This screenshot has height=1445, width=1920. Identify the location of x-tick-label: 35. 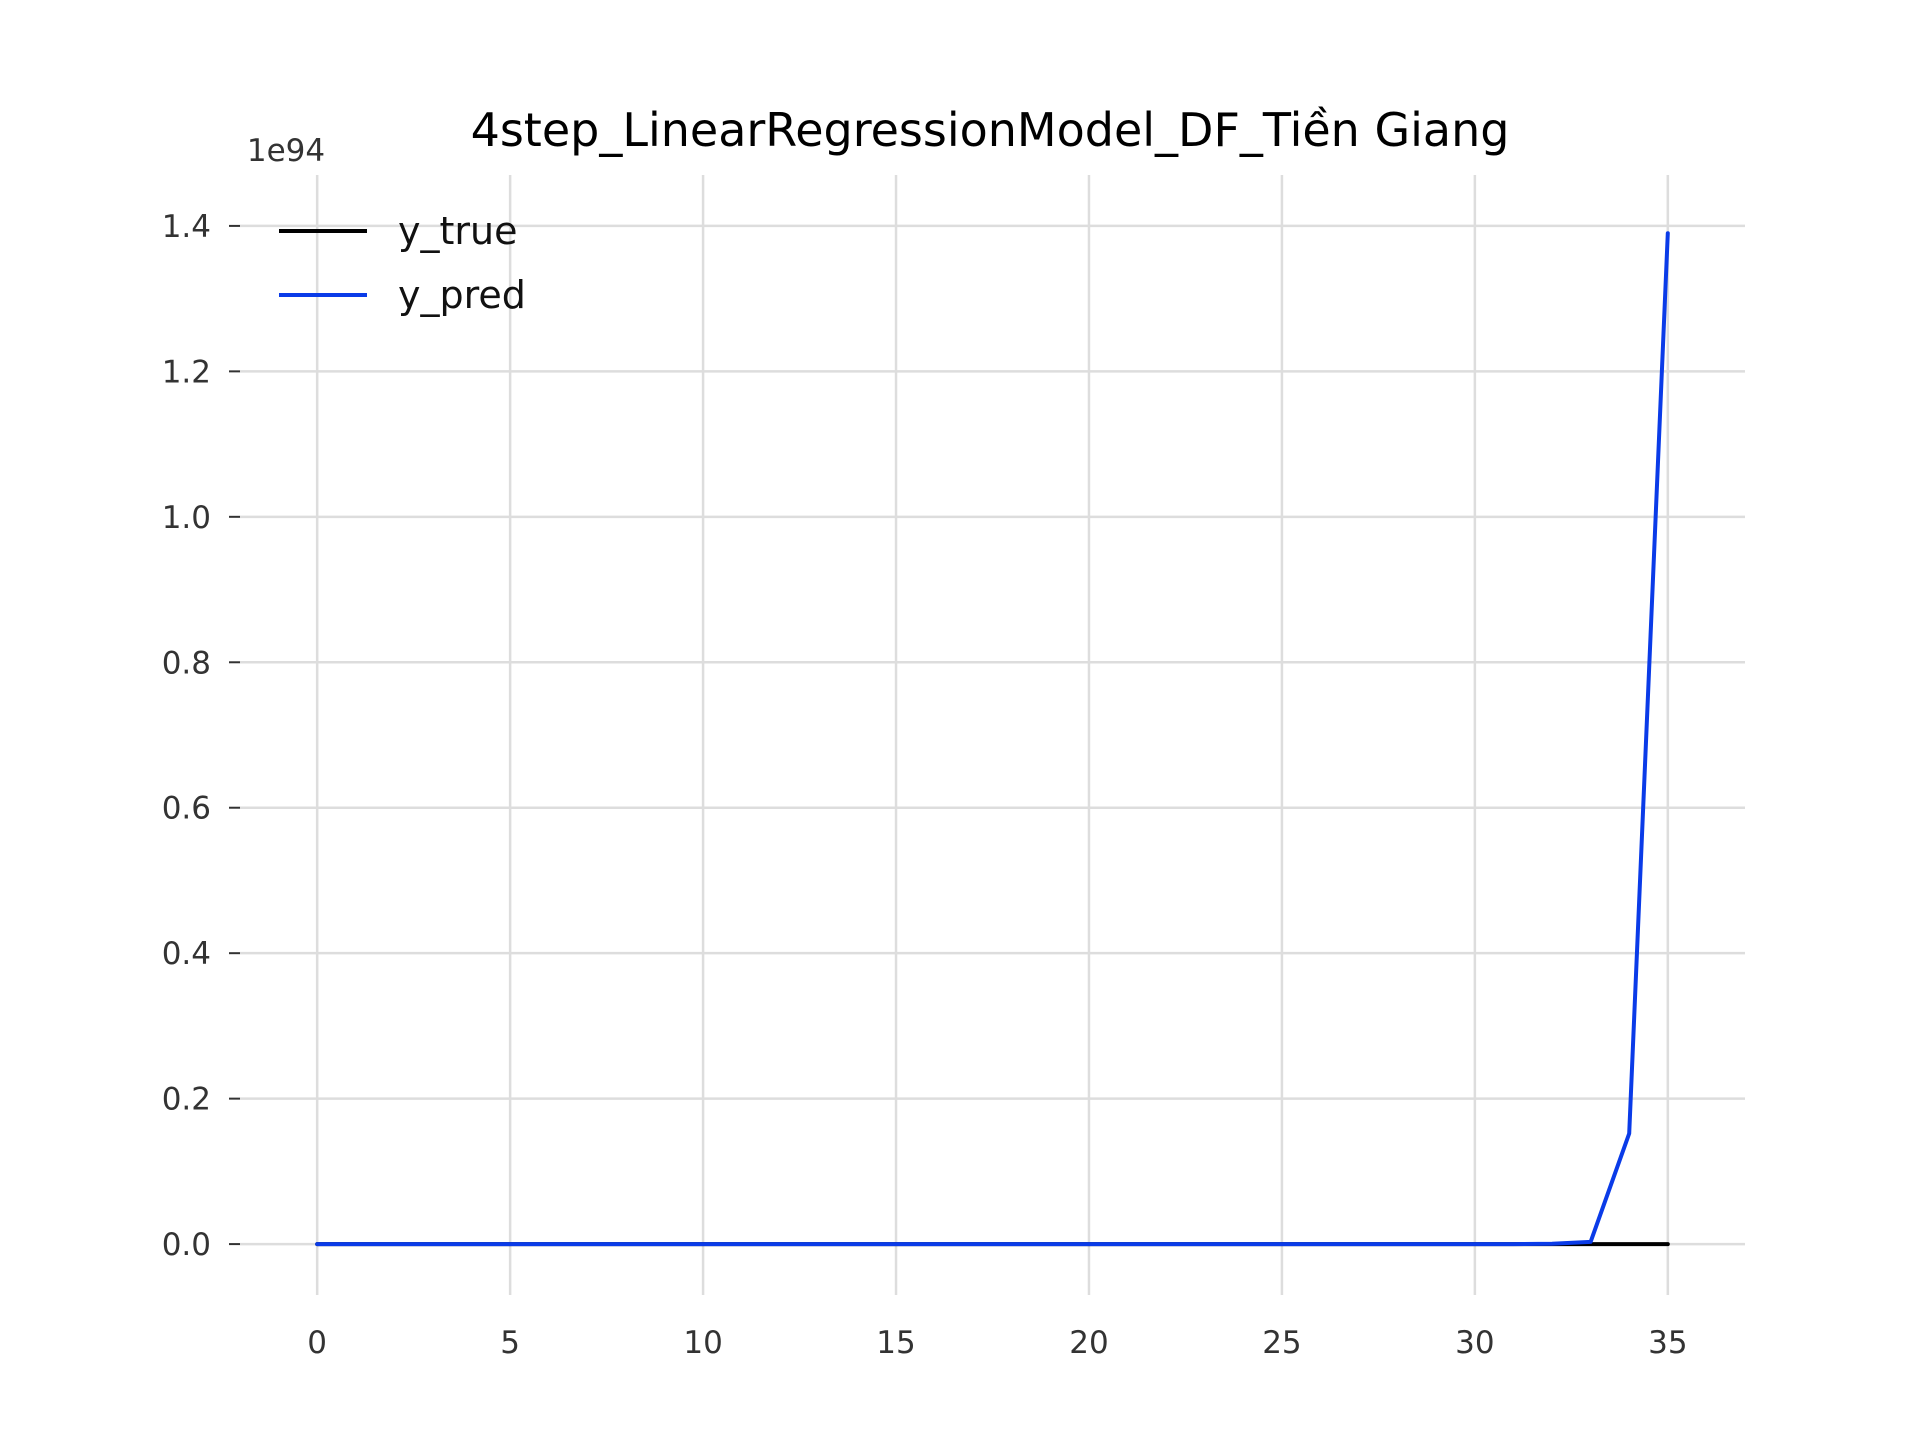
(1667, 1343).